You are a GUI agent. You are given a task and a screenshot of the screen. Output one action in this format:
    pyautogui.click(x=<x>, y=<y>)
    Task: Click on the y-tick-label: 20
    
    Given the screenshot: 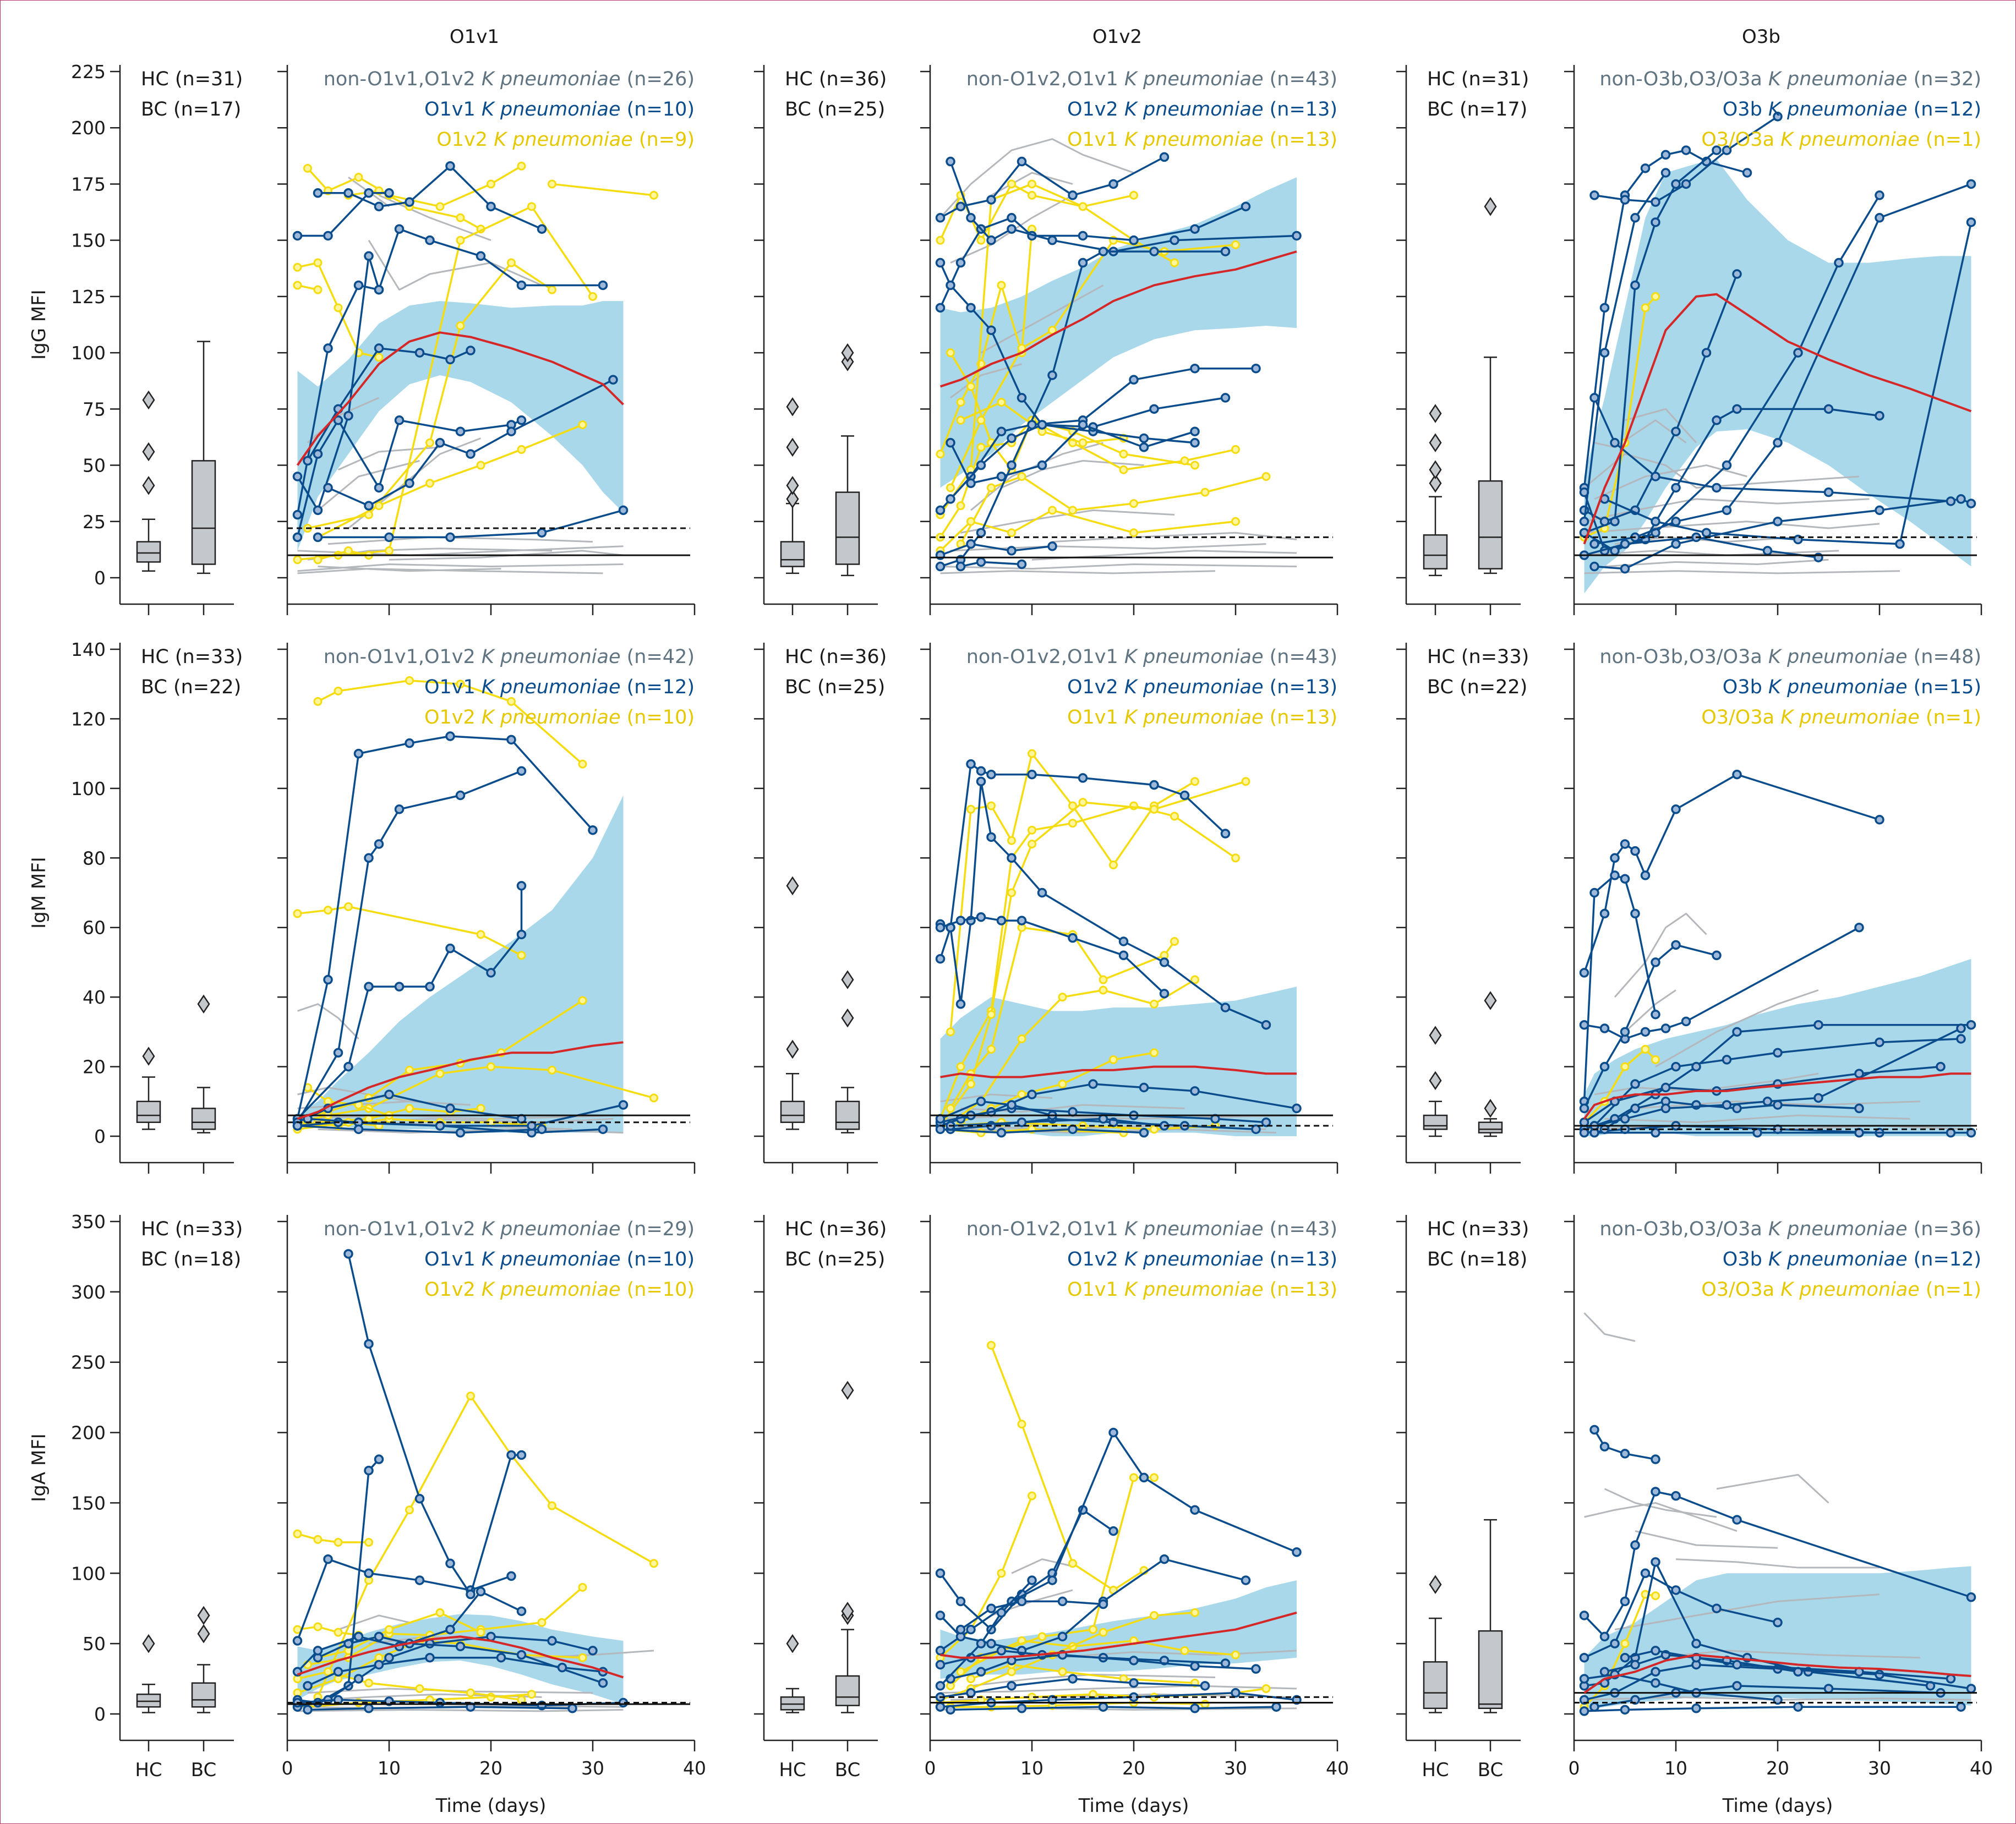 What is the action you would take?
    pyautogui.click(x=94, y=1067)
    